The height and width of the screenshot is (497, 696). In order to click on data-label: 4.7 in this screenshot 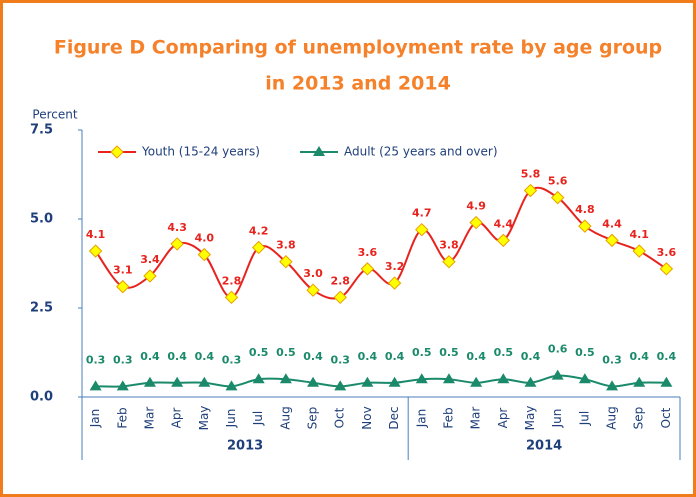, I will do `click(422, 213)`.